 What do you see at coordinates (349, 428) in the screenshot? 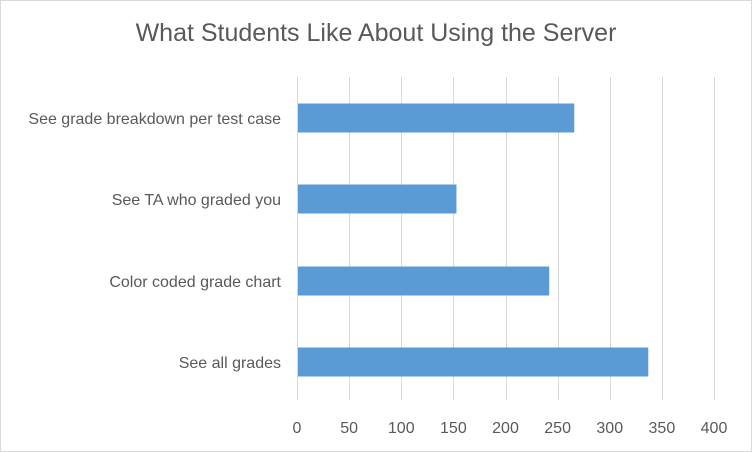
I see `x-tick-label: 50` at bounding box center [349, 428].